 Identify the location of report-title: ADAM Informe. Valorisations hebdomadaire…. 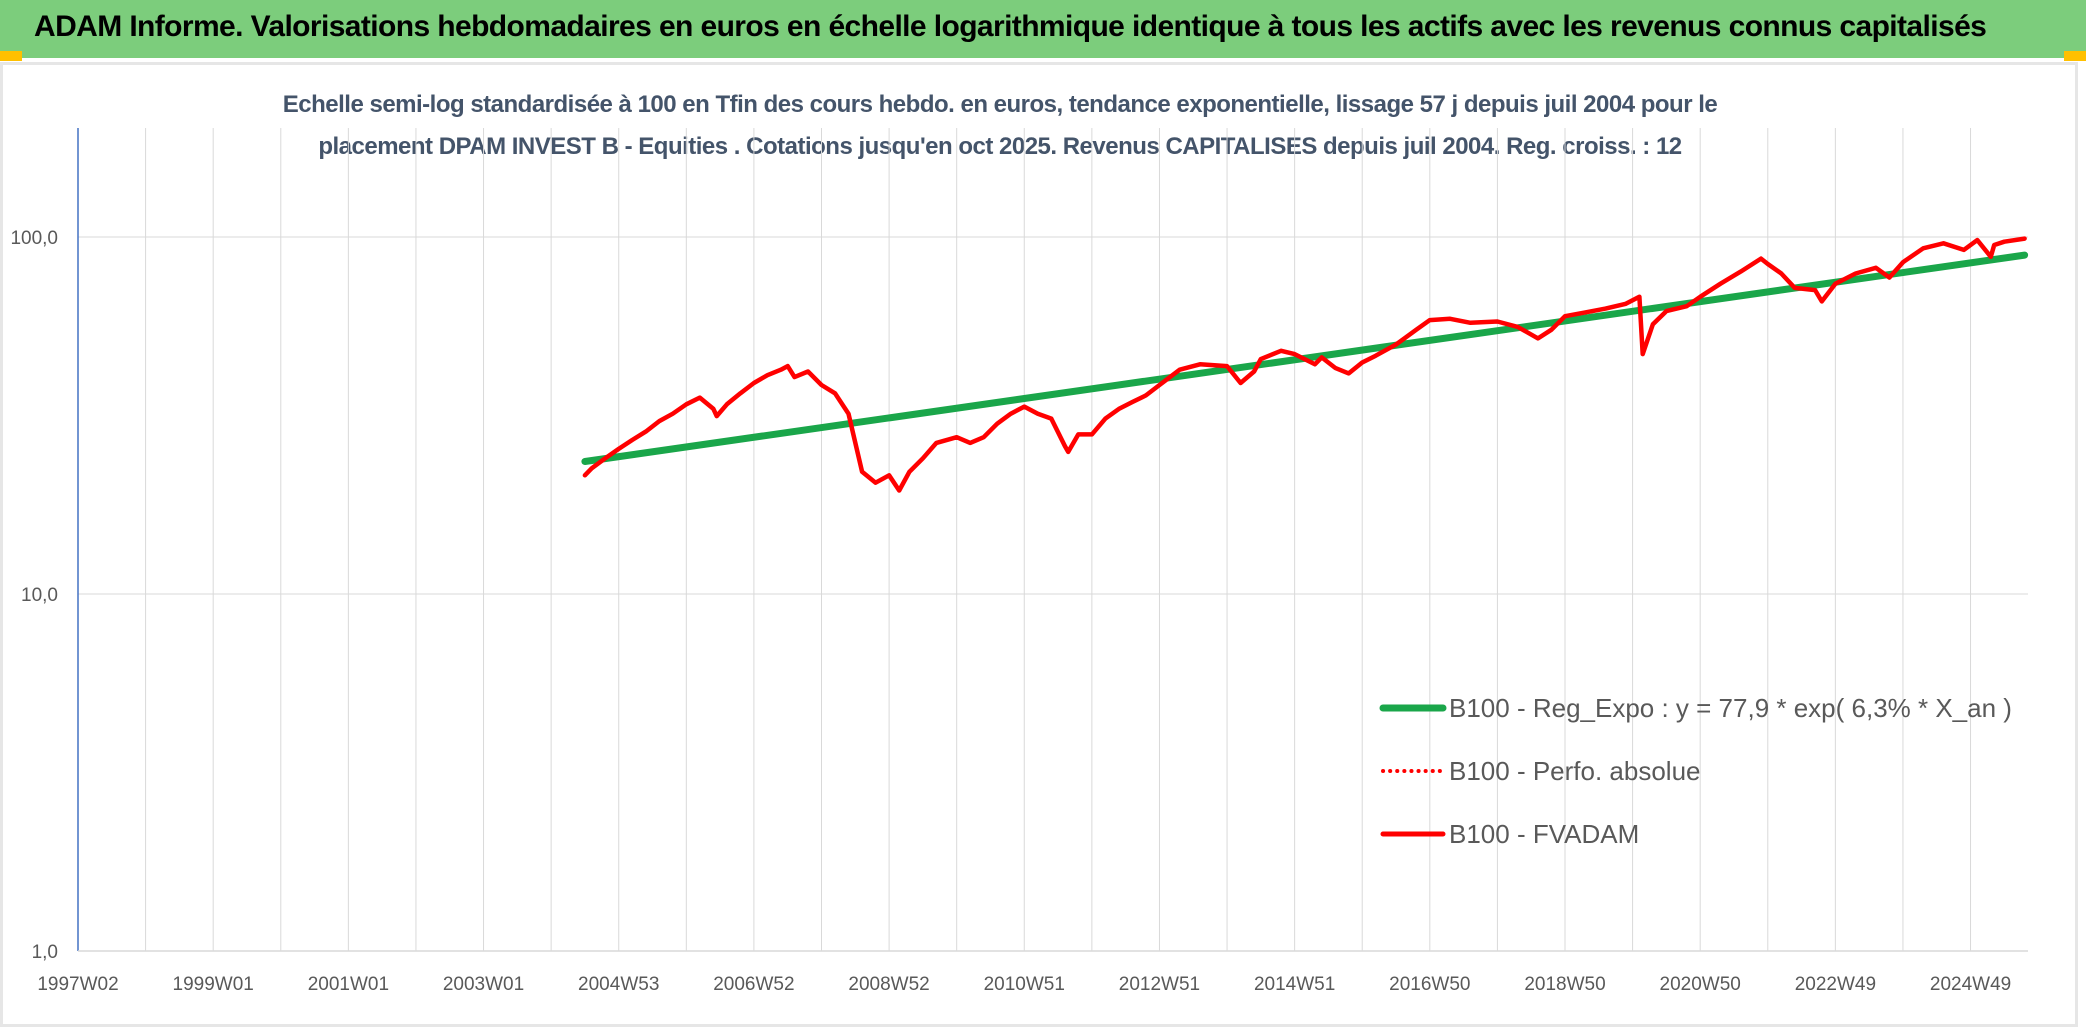
(1010, 26).